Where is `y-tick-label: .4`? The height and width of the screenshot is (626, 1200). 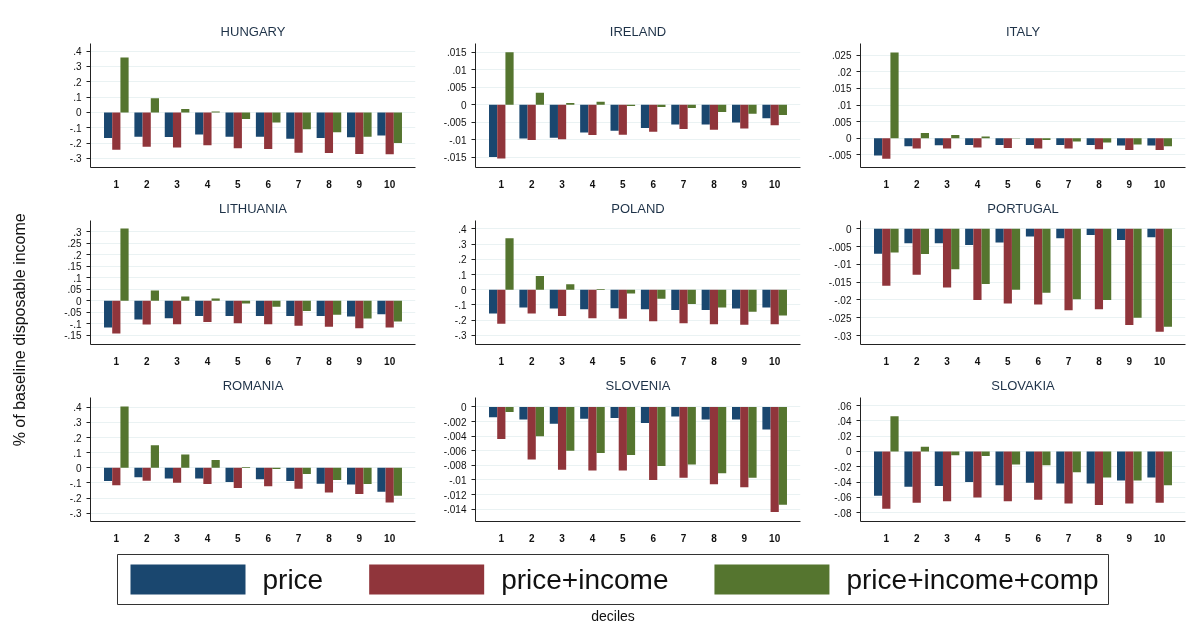
y-tick-label: .4 is located at coordinates (77, 52).